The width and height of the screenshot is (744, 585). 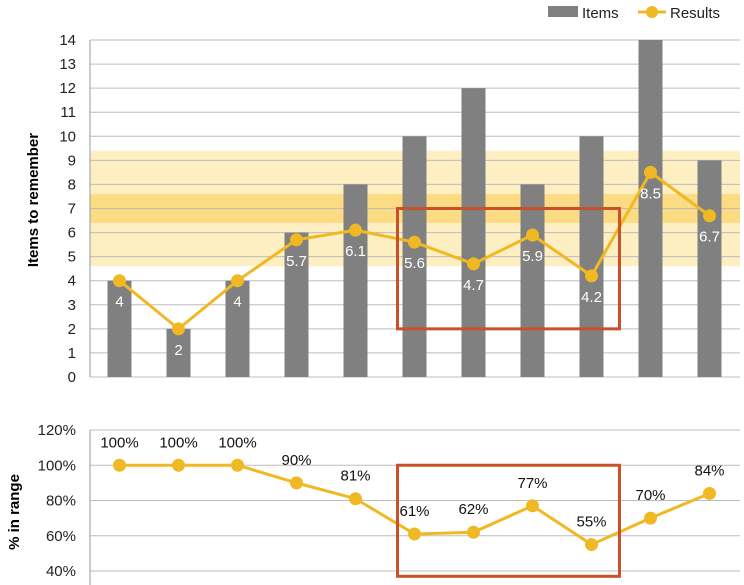 I want to click on legend-results-marker, so click(x=652, y=12).